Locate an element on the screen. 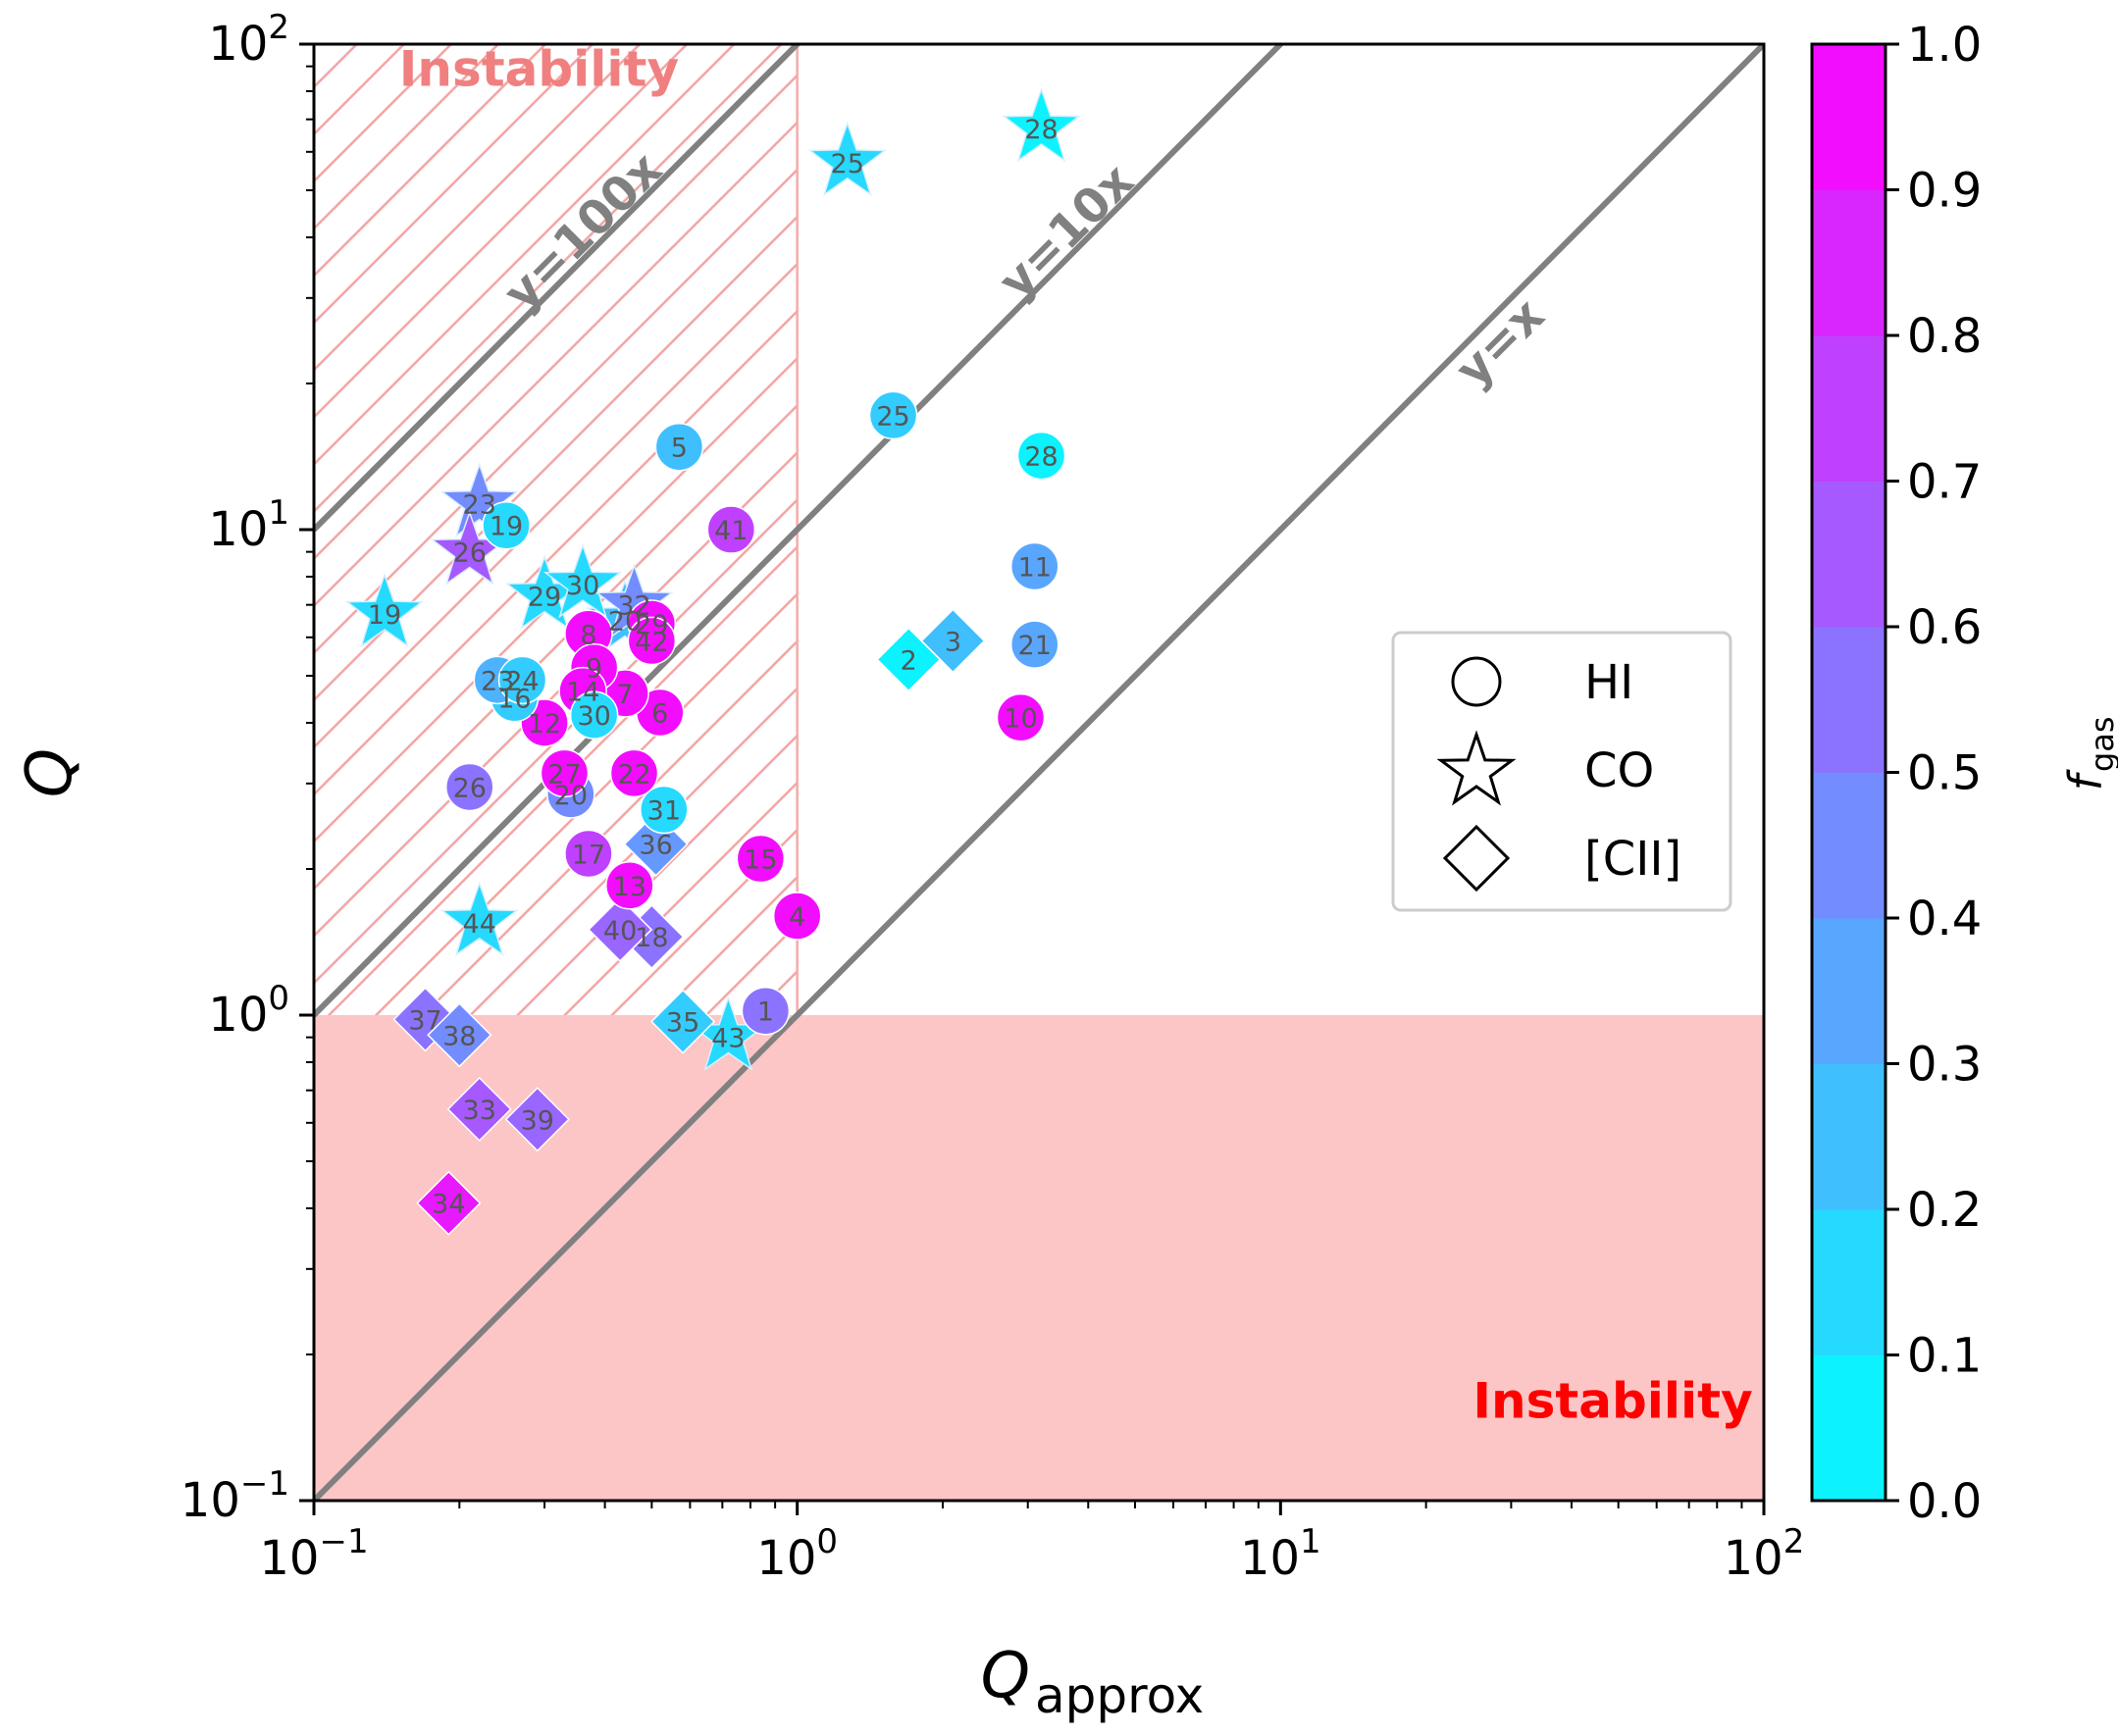  point-label: 39 is located at coordinates (537, 1120).